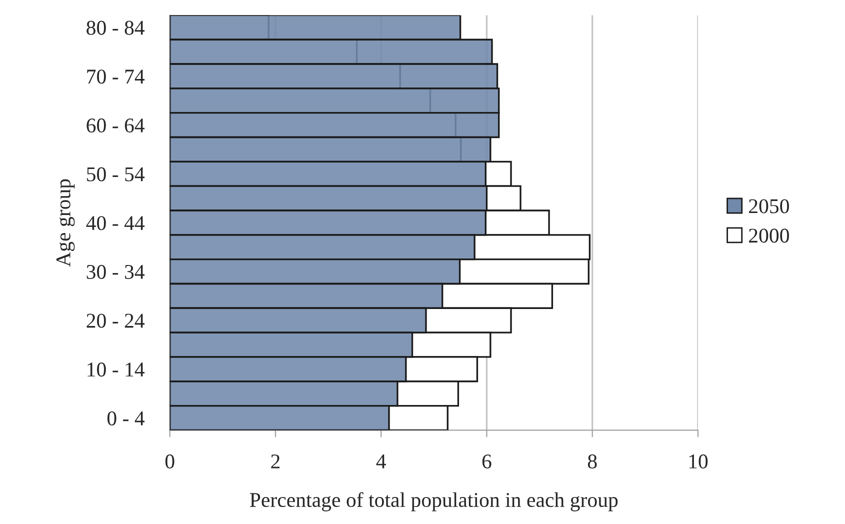 This screenshot has height=524, width=845. I want to click on x-tick-label: 8, so click(592, 461).